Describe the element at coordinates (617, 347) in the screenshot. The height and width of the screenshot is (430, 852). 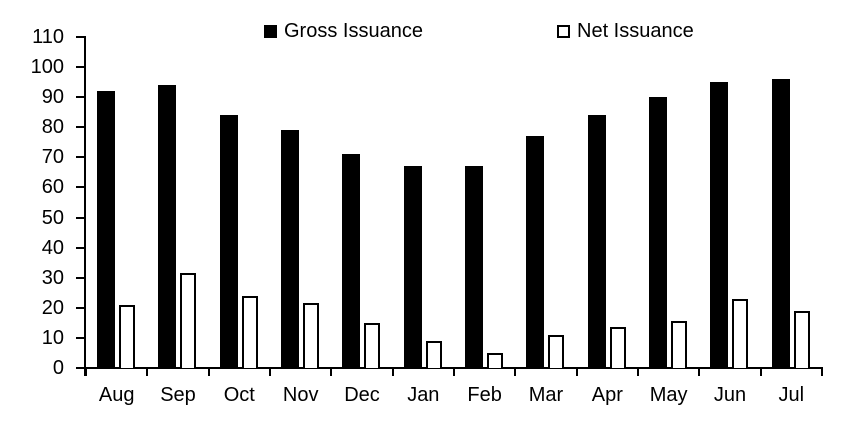
I see `net-bar-apr` at that location.